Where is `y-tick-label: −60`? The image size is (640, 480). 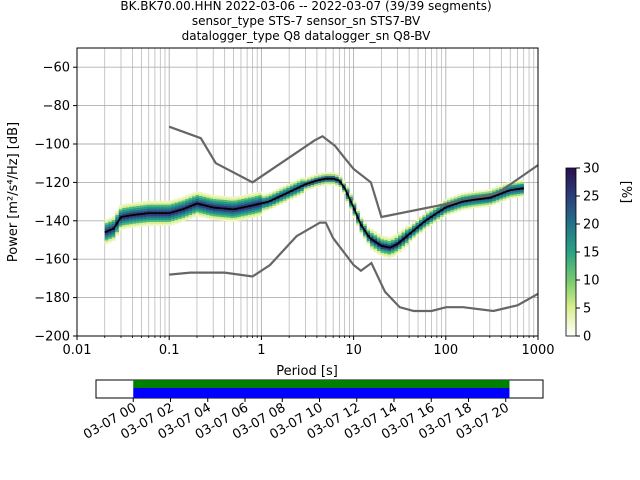
y-tick-label: −60 is located at coordinates (56, 68).